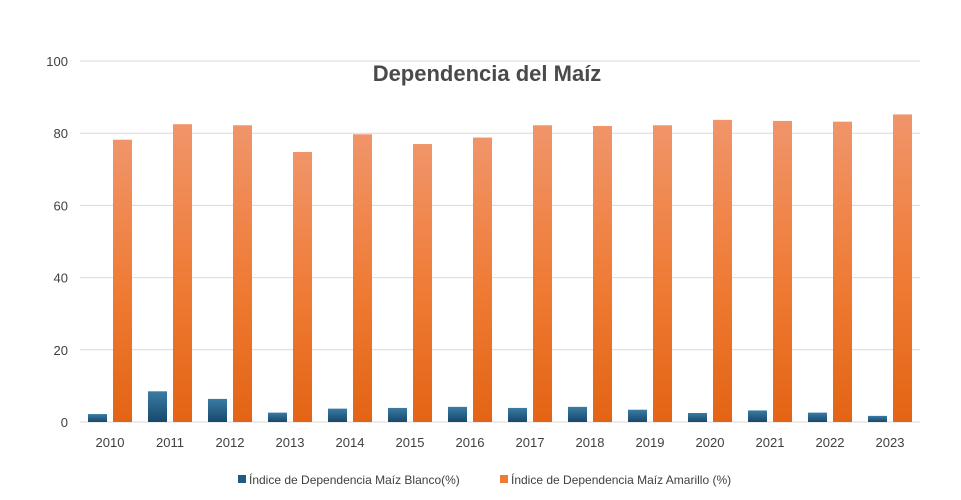  I want to click on y-tick-label: 80, so click(61, 133).